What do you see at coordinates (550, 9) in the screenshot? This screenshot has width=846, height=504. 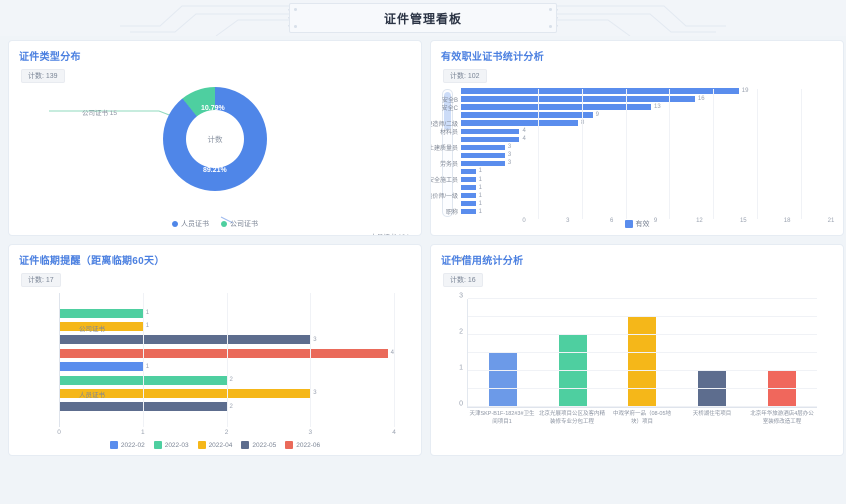 I see `title-corner-dot` at bounding box center [550, 9].